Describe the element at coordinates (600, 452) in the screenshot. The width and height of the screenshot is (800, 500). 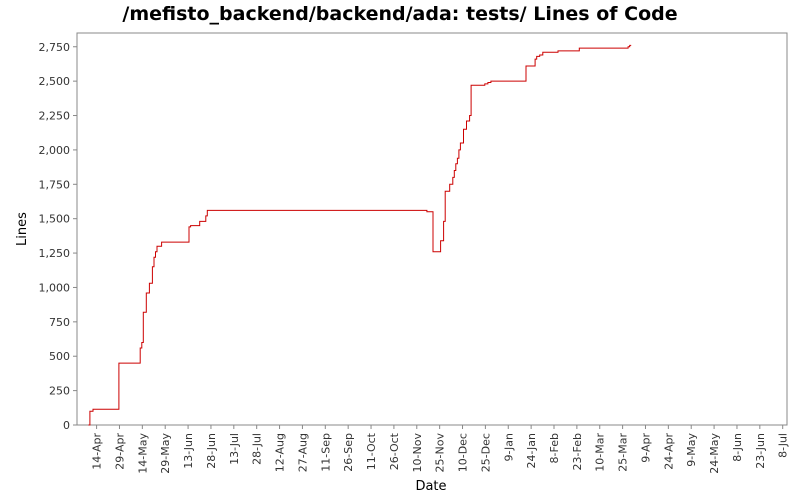
I see `x-tick-label: 10-Mar` at that location.